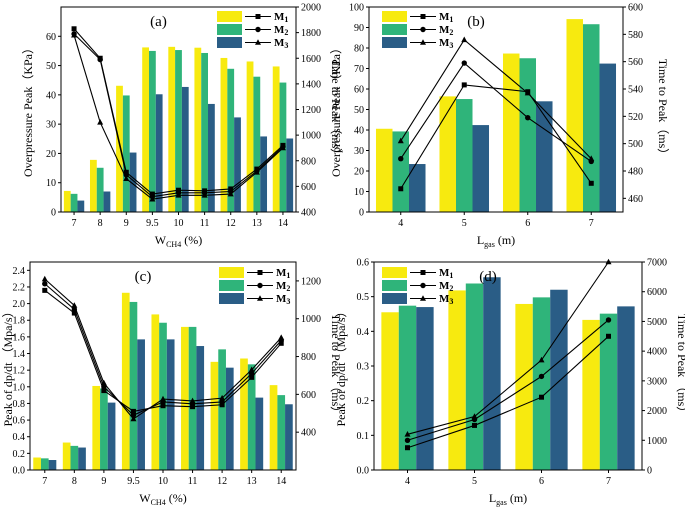 The height and width of the screenshot is (512, 685). Describe the element at coordinates (363, 436) in the screenshot. I see `y-tick-label: 0.1` at that location.